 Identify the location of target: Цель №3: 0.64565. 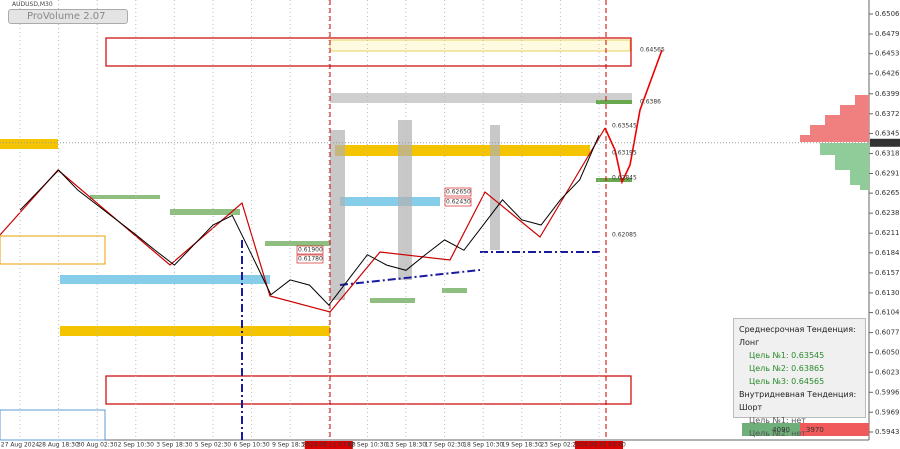
(799, 381).